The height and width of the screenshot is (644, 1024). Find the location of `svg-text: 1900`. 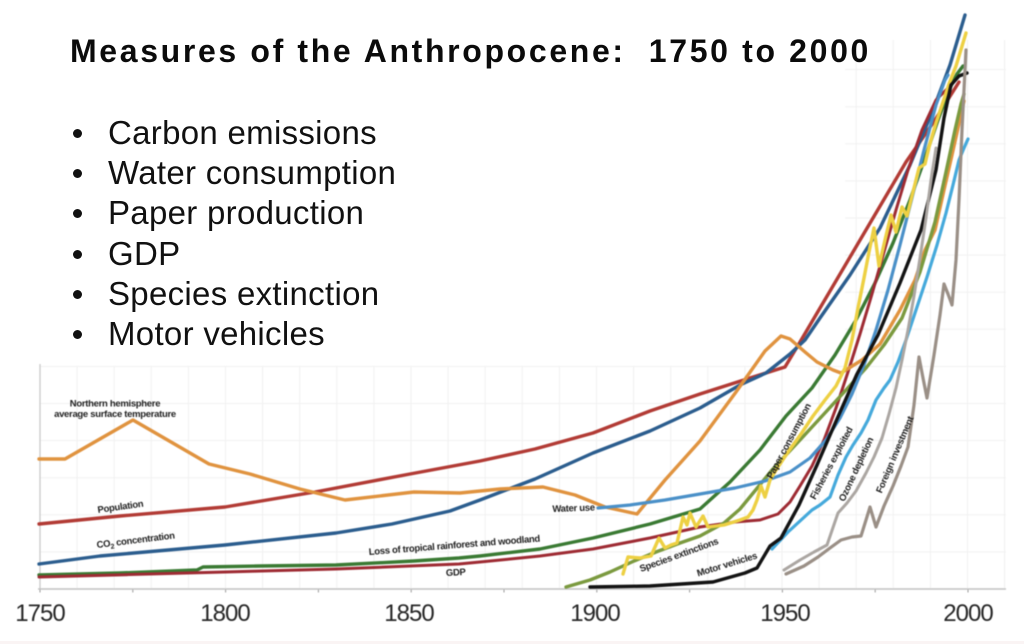

svg-text: 1900 is located at coordinates (595, 613).